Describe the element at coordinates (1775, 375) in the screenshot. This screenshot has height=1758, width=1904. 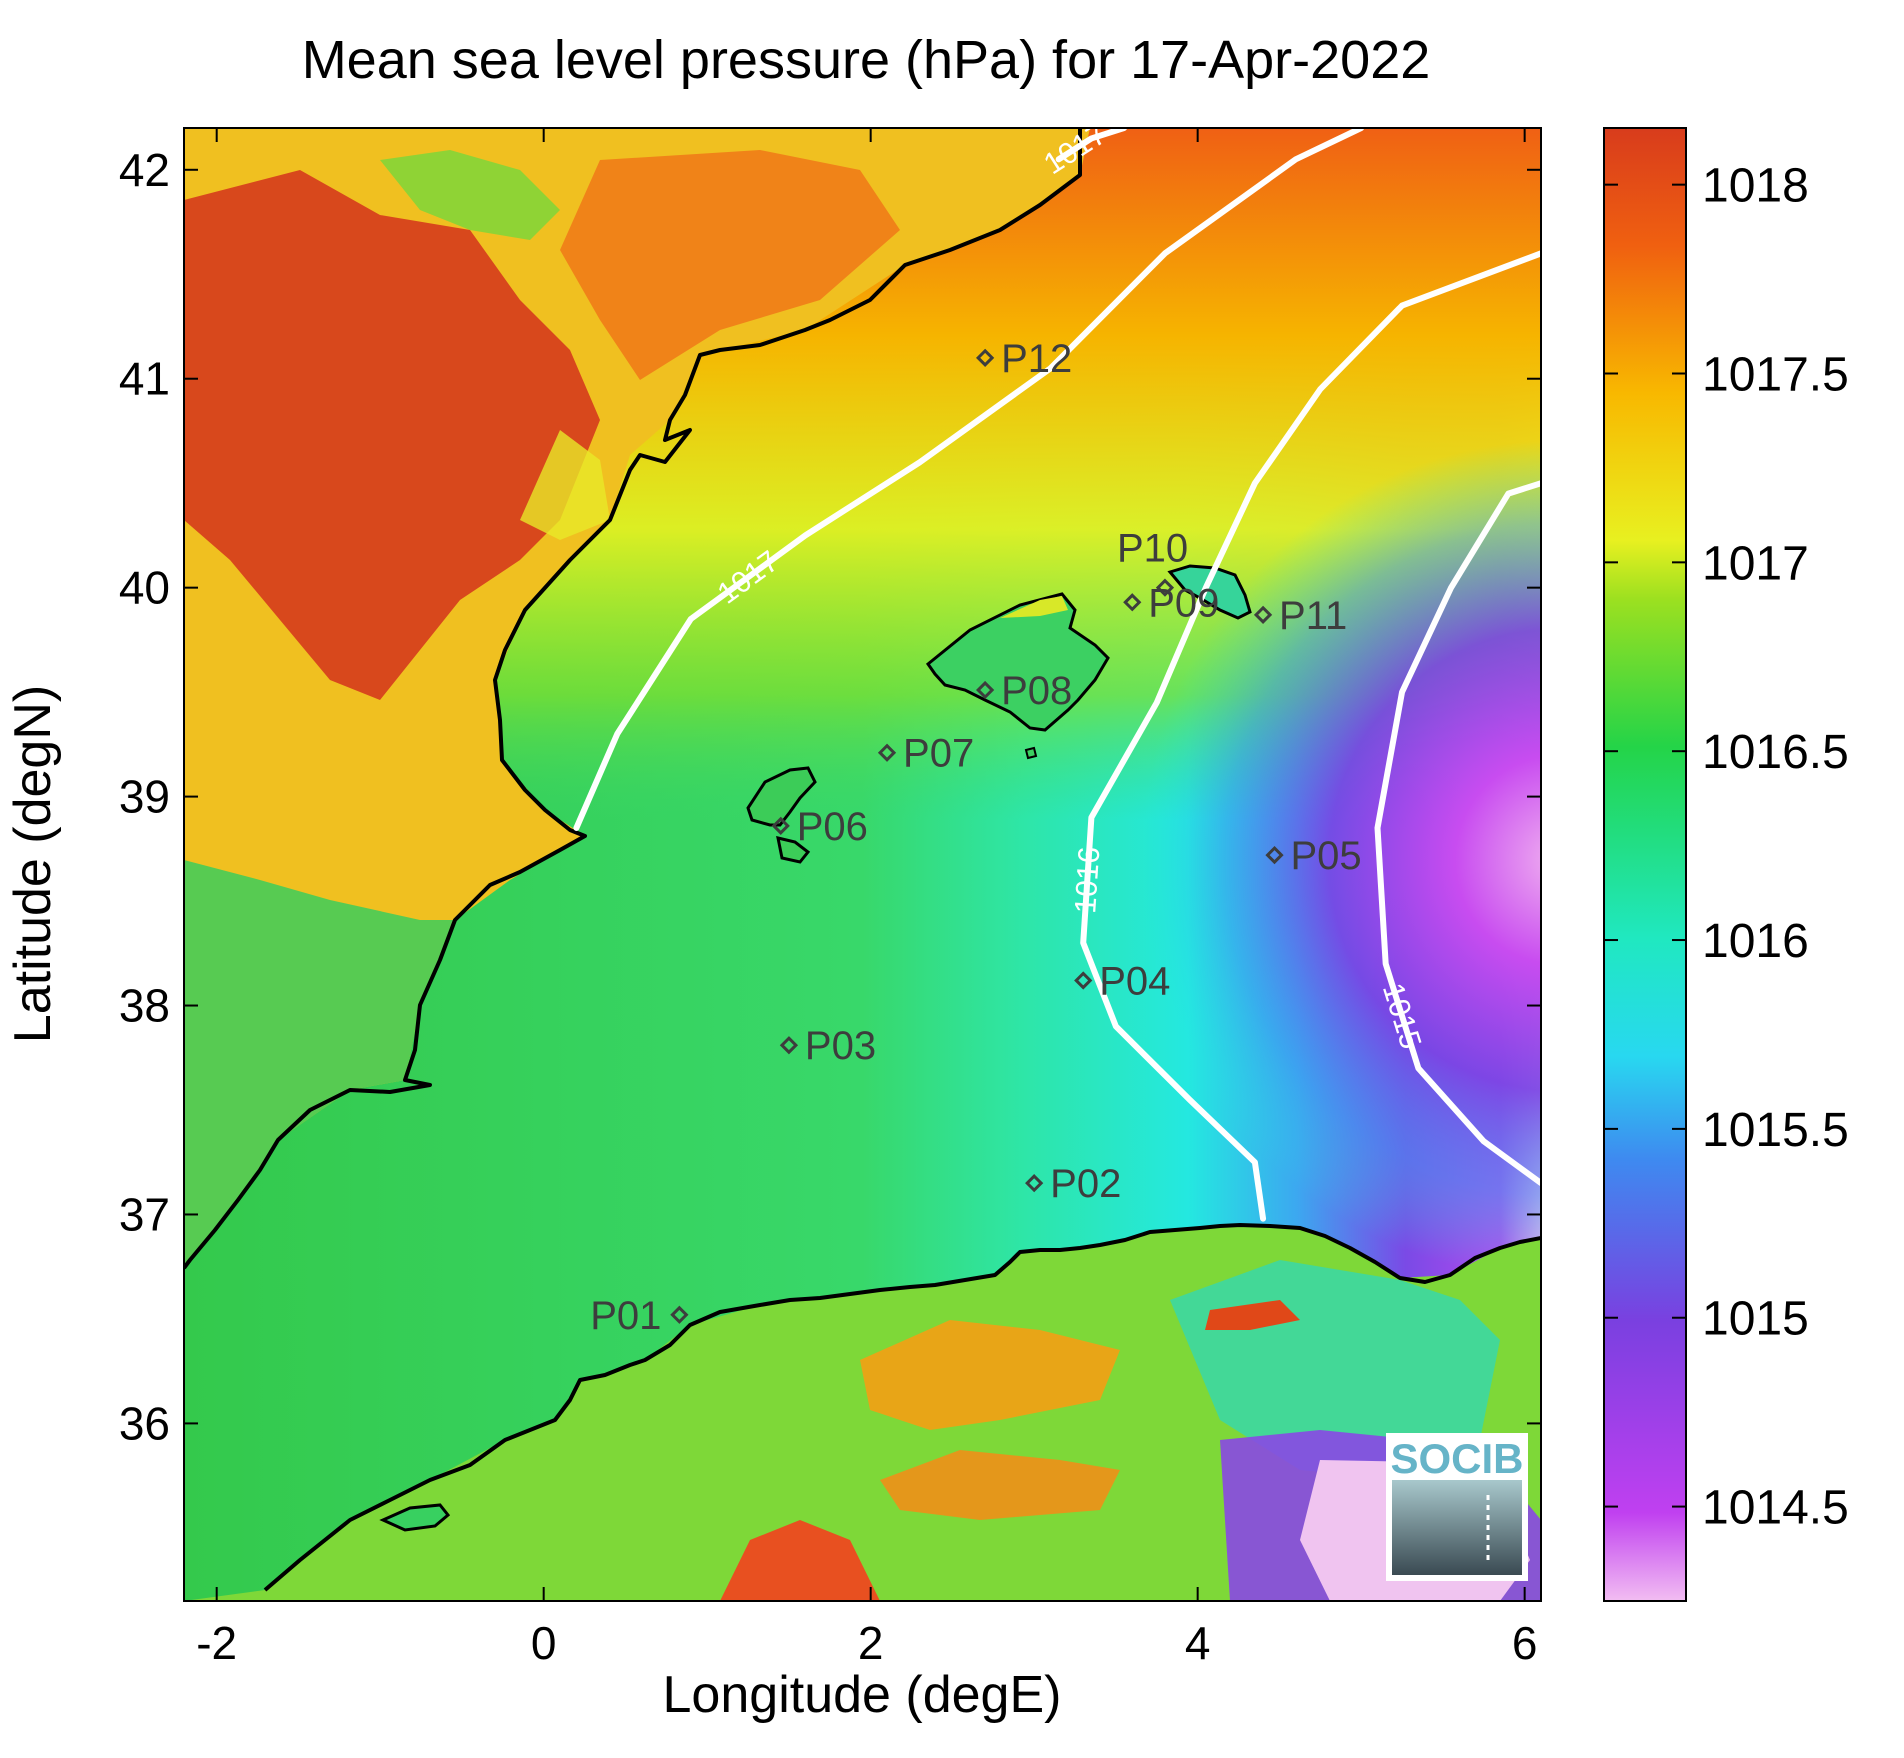
I see `colorbar-tick-label: 1017.5` at that location.